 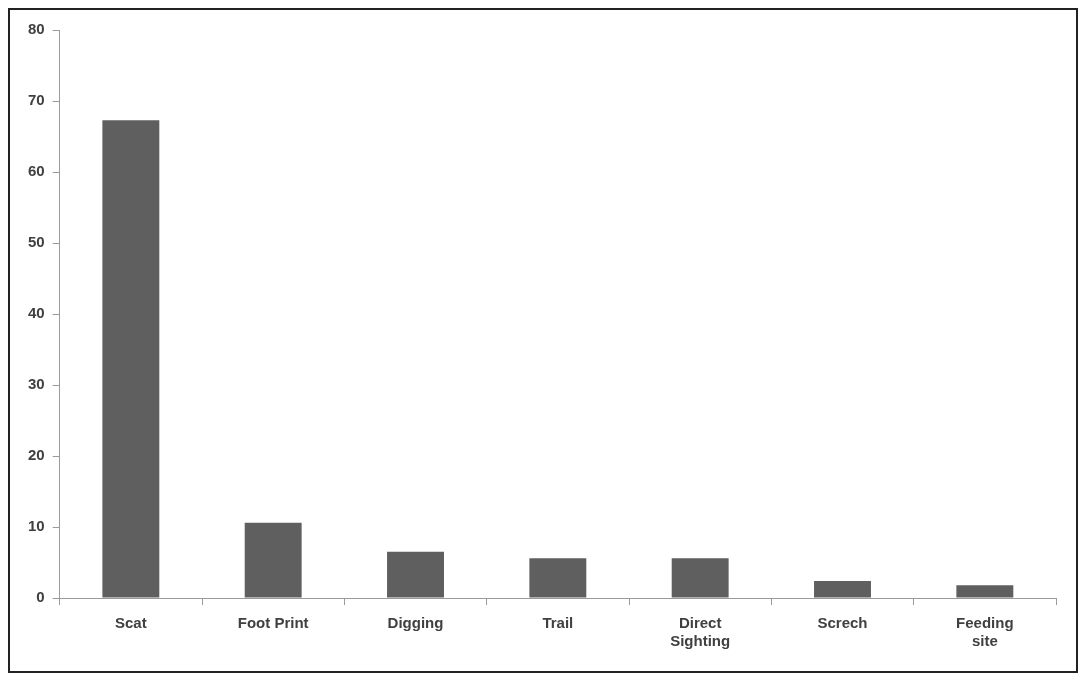 I want to click on x-tick-label: Foot Print, so click(x=273, y=623).